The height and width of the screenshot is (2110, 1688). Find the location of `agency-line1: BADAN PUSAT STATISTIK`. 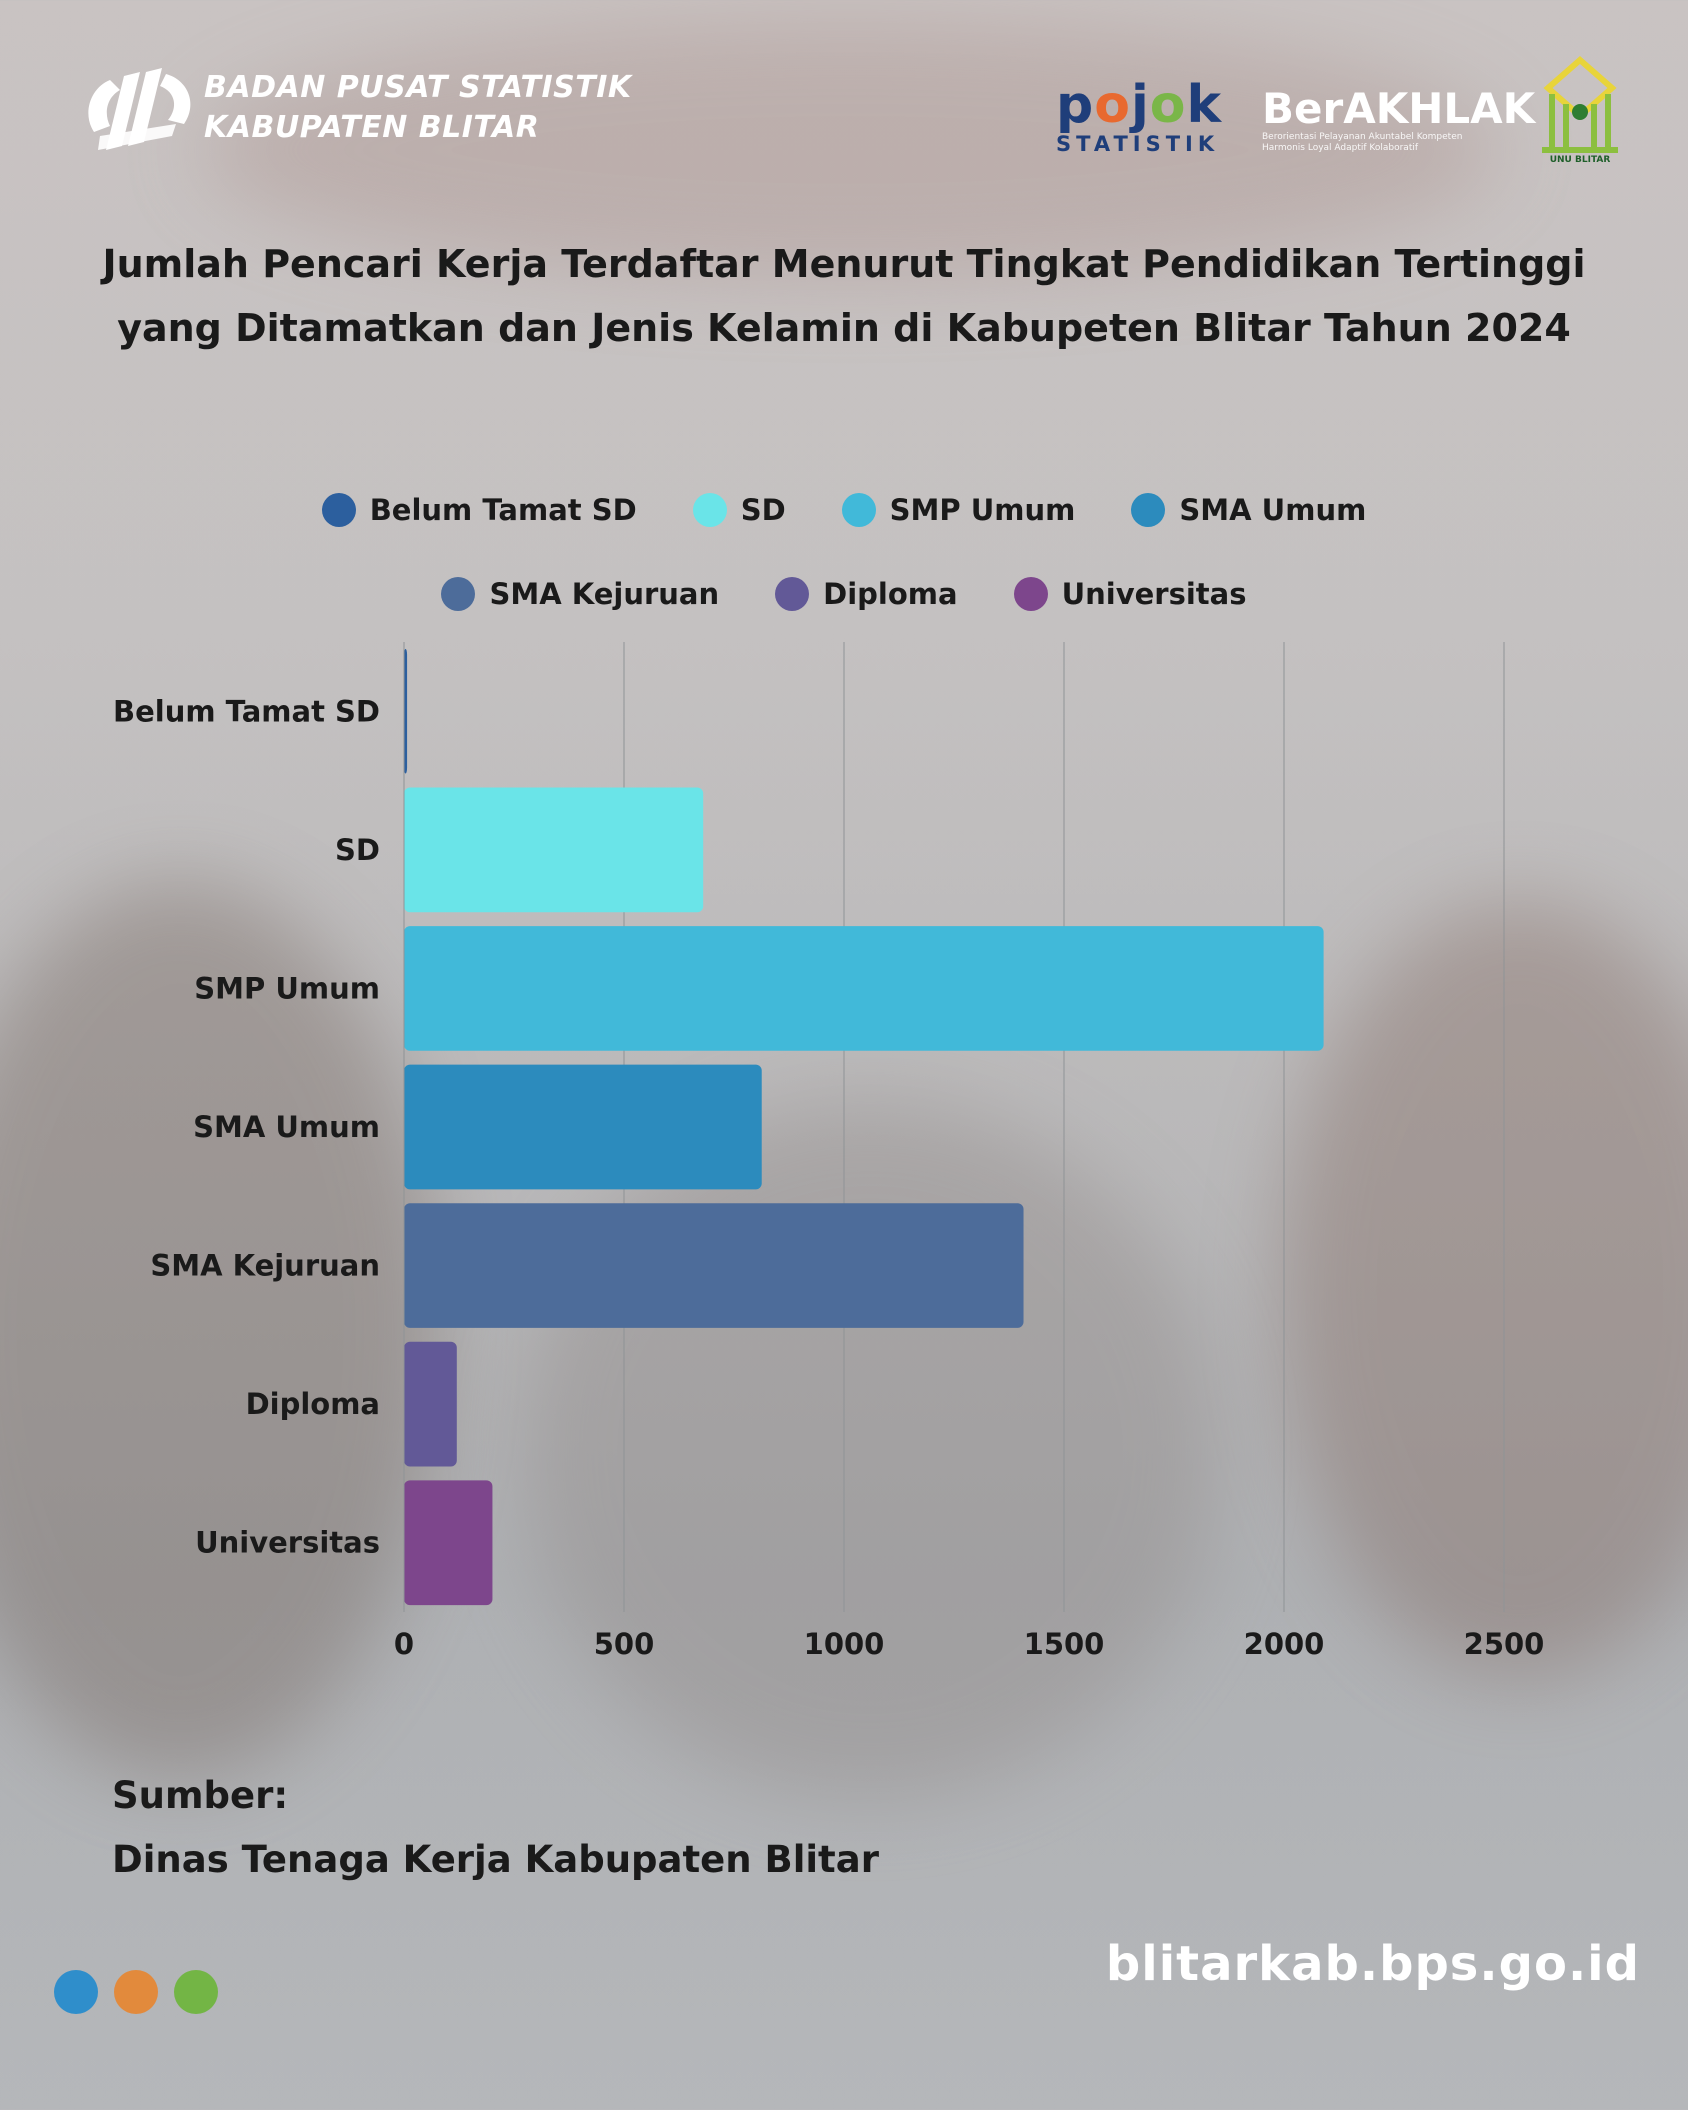

agency-line1: BADAN PUSAT STATISTIK is located at coordinates (418, 87).